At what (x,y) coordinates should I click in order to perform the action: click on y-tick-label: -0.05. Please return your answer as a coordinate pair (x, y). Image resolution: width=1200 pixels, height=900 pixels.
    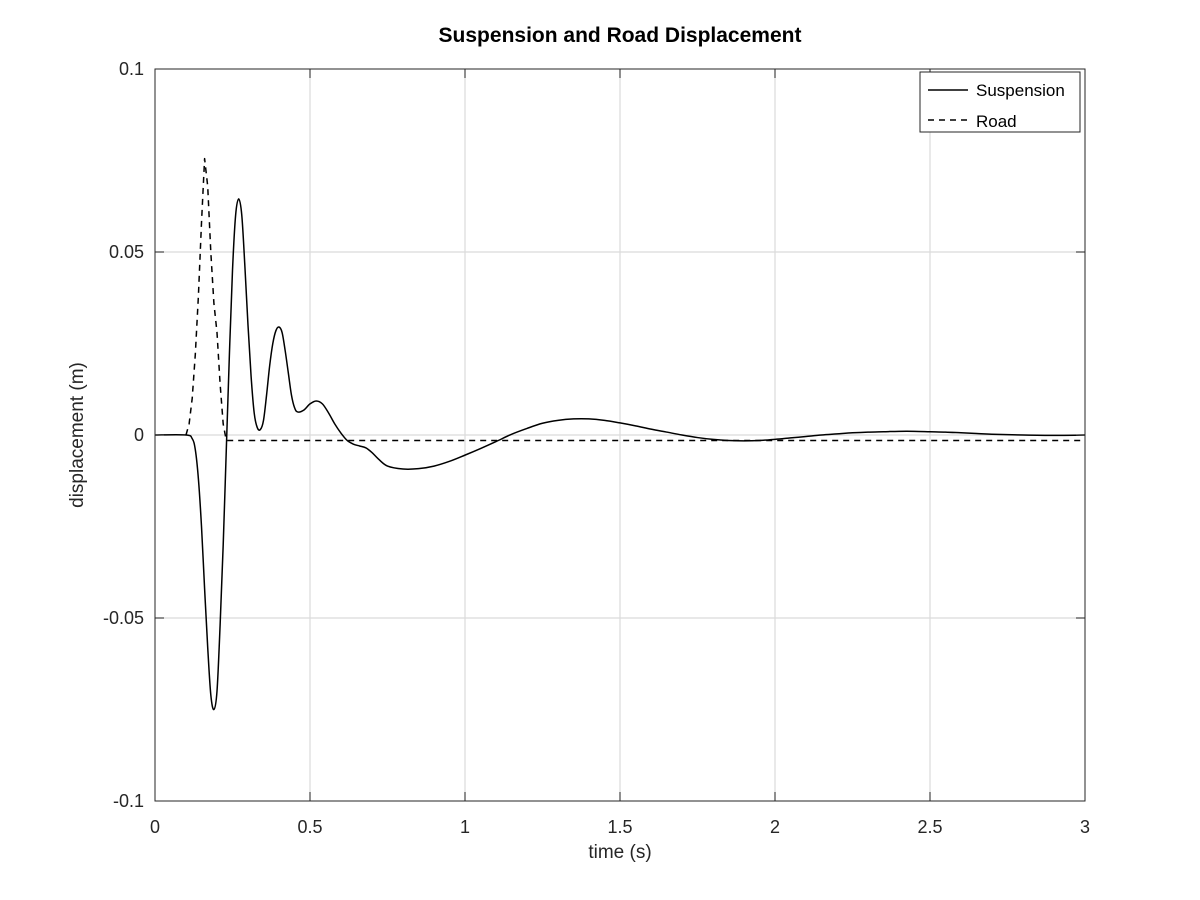
    Looking at the image, I should click on (123, 618).